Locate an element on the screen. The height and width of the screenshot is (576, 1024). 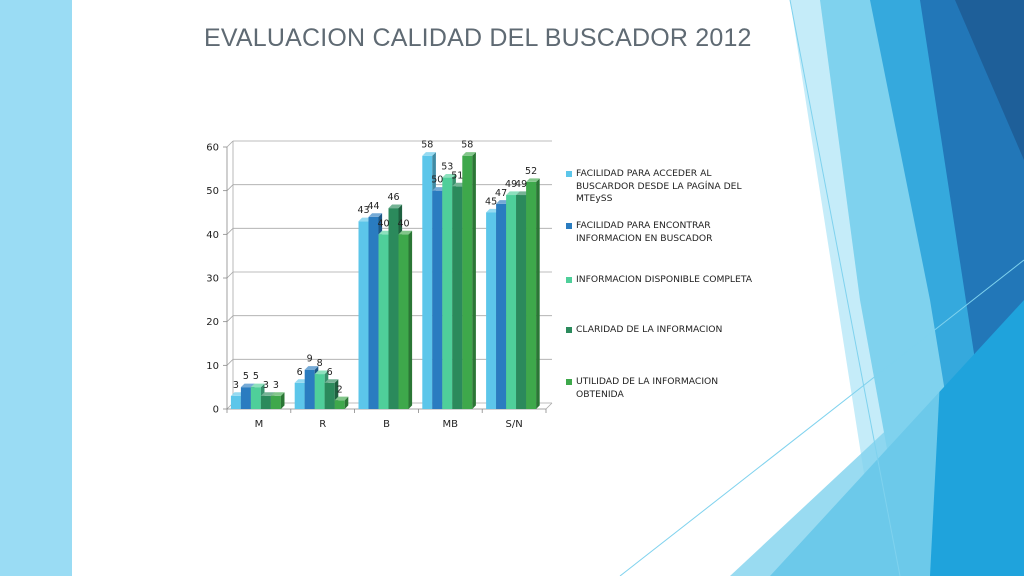
bar-B-s1 is located at coordinates (363, 315).